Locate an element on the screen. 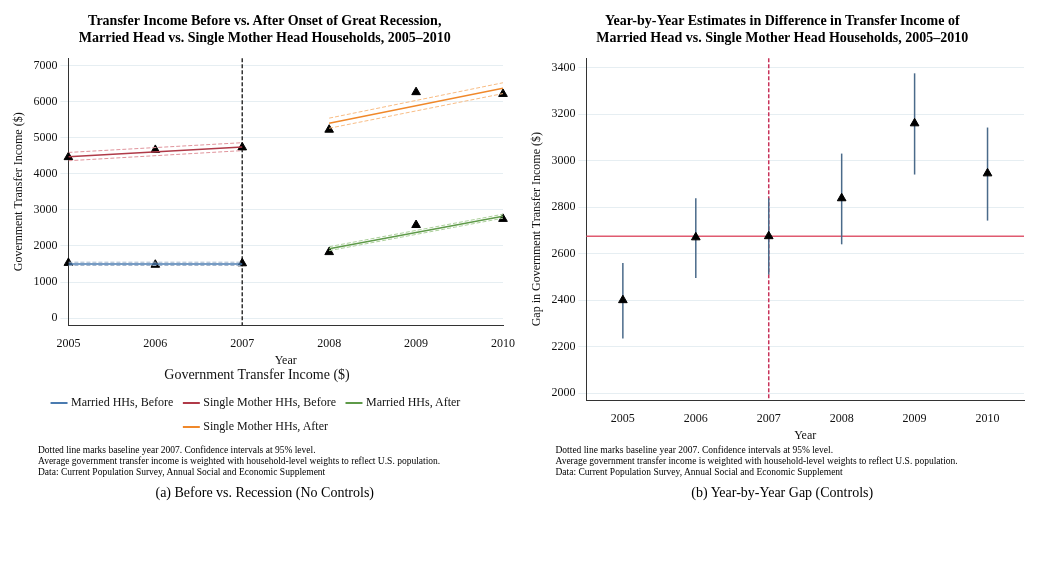  y-tick-label: 2800 is located at coordinates (562, 206).